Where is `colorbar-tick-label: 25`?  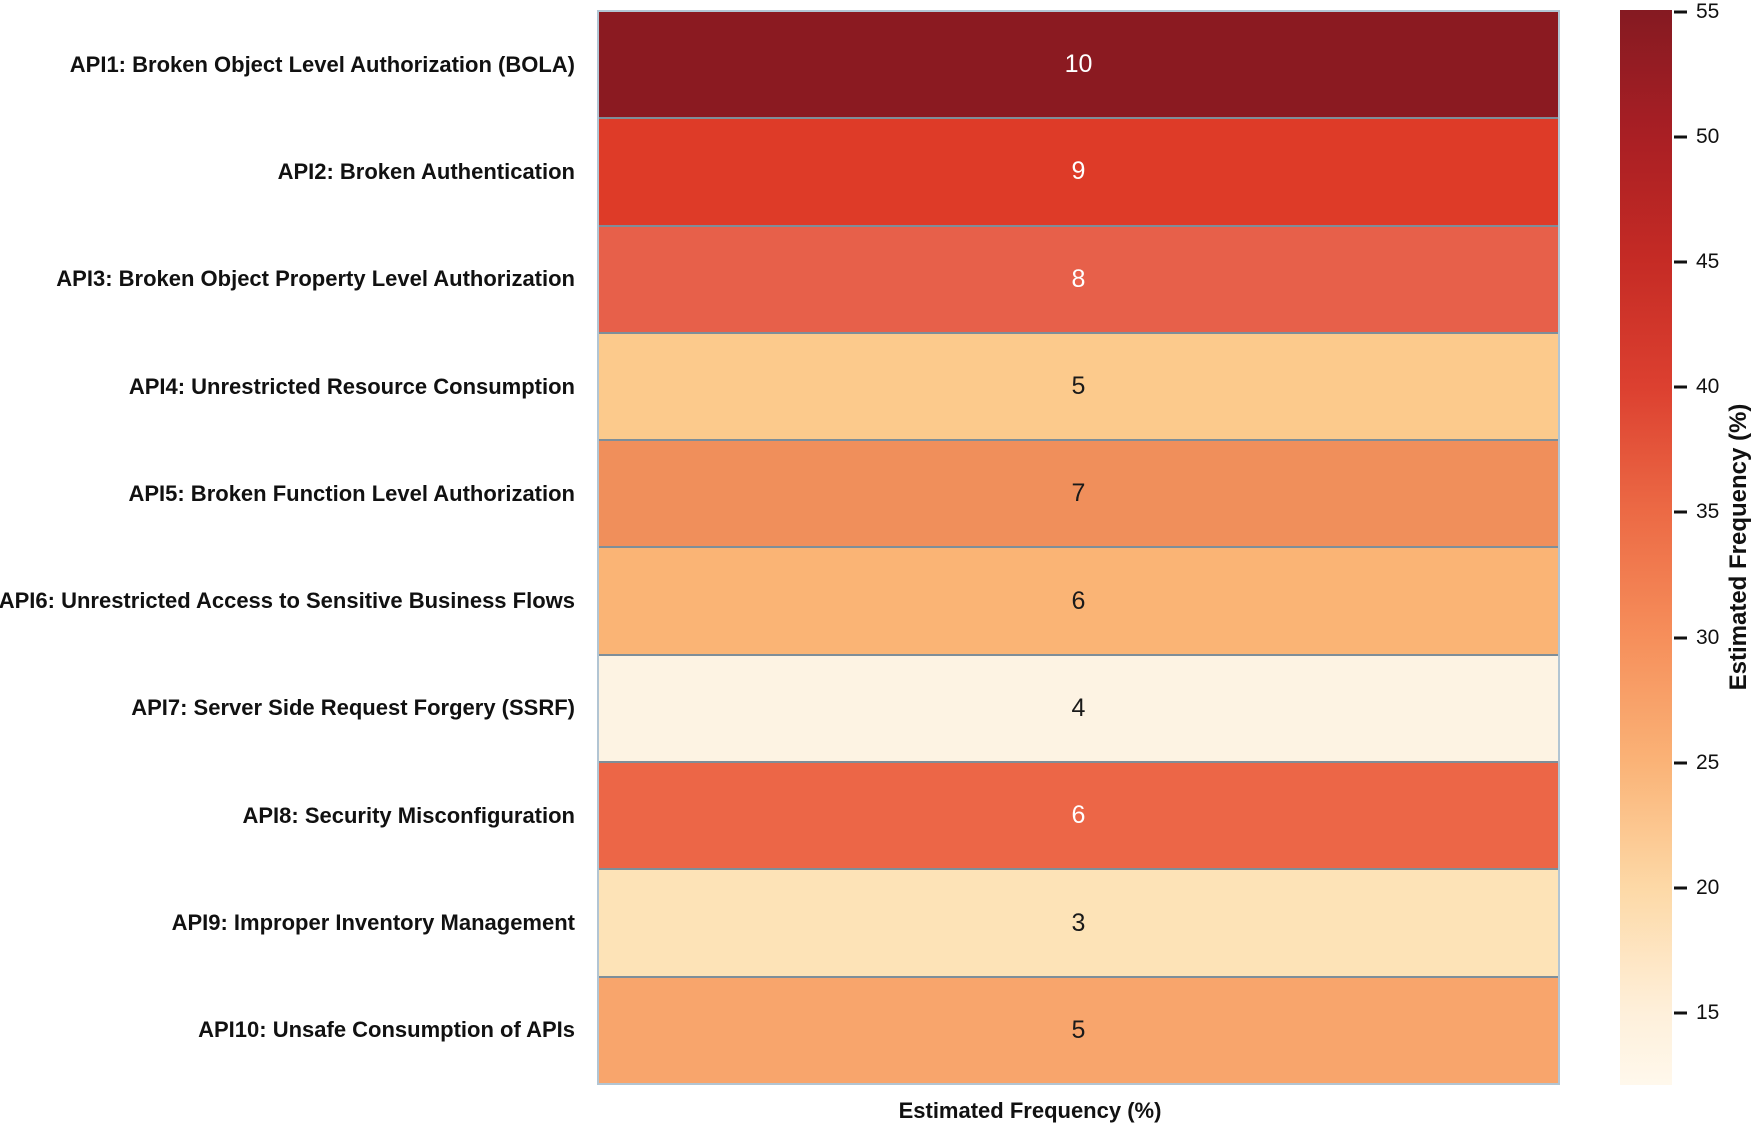 colorbar-tick-label: 25 is located at coordinates (1708, 762).